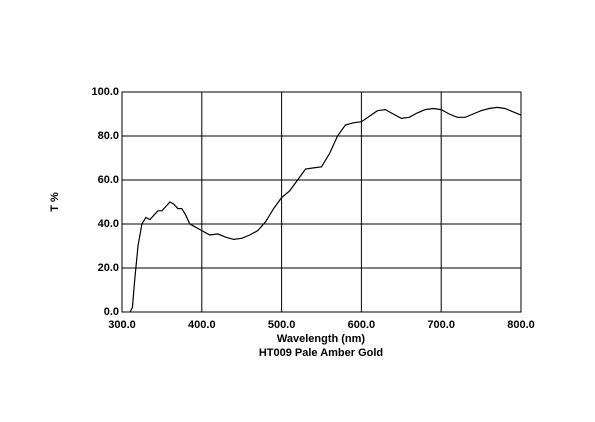  I want to click on y-tick-label: 0.0, so click(111, 312).